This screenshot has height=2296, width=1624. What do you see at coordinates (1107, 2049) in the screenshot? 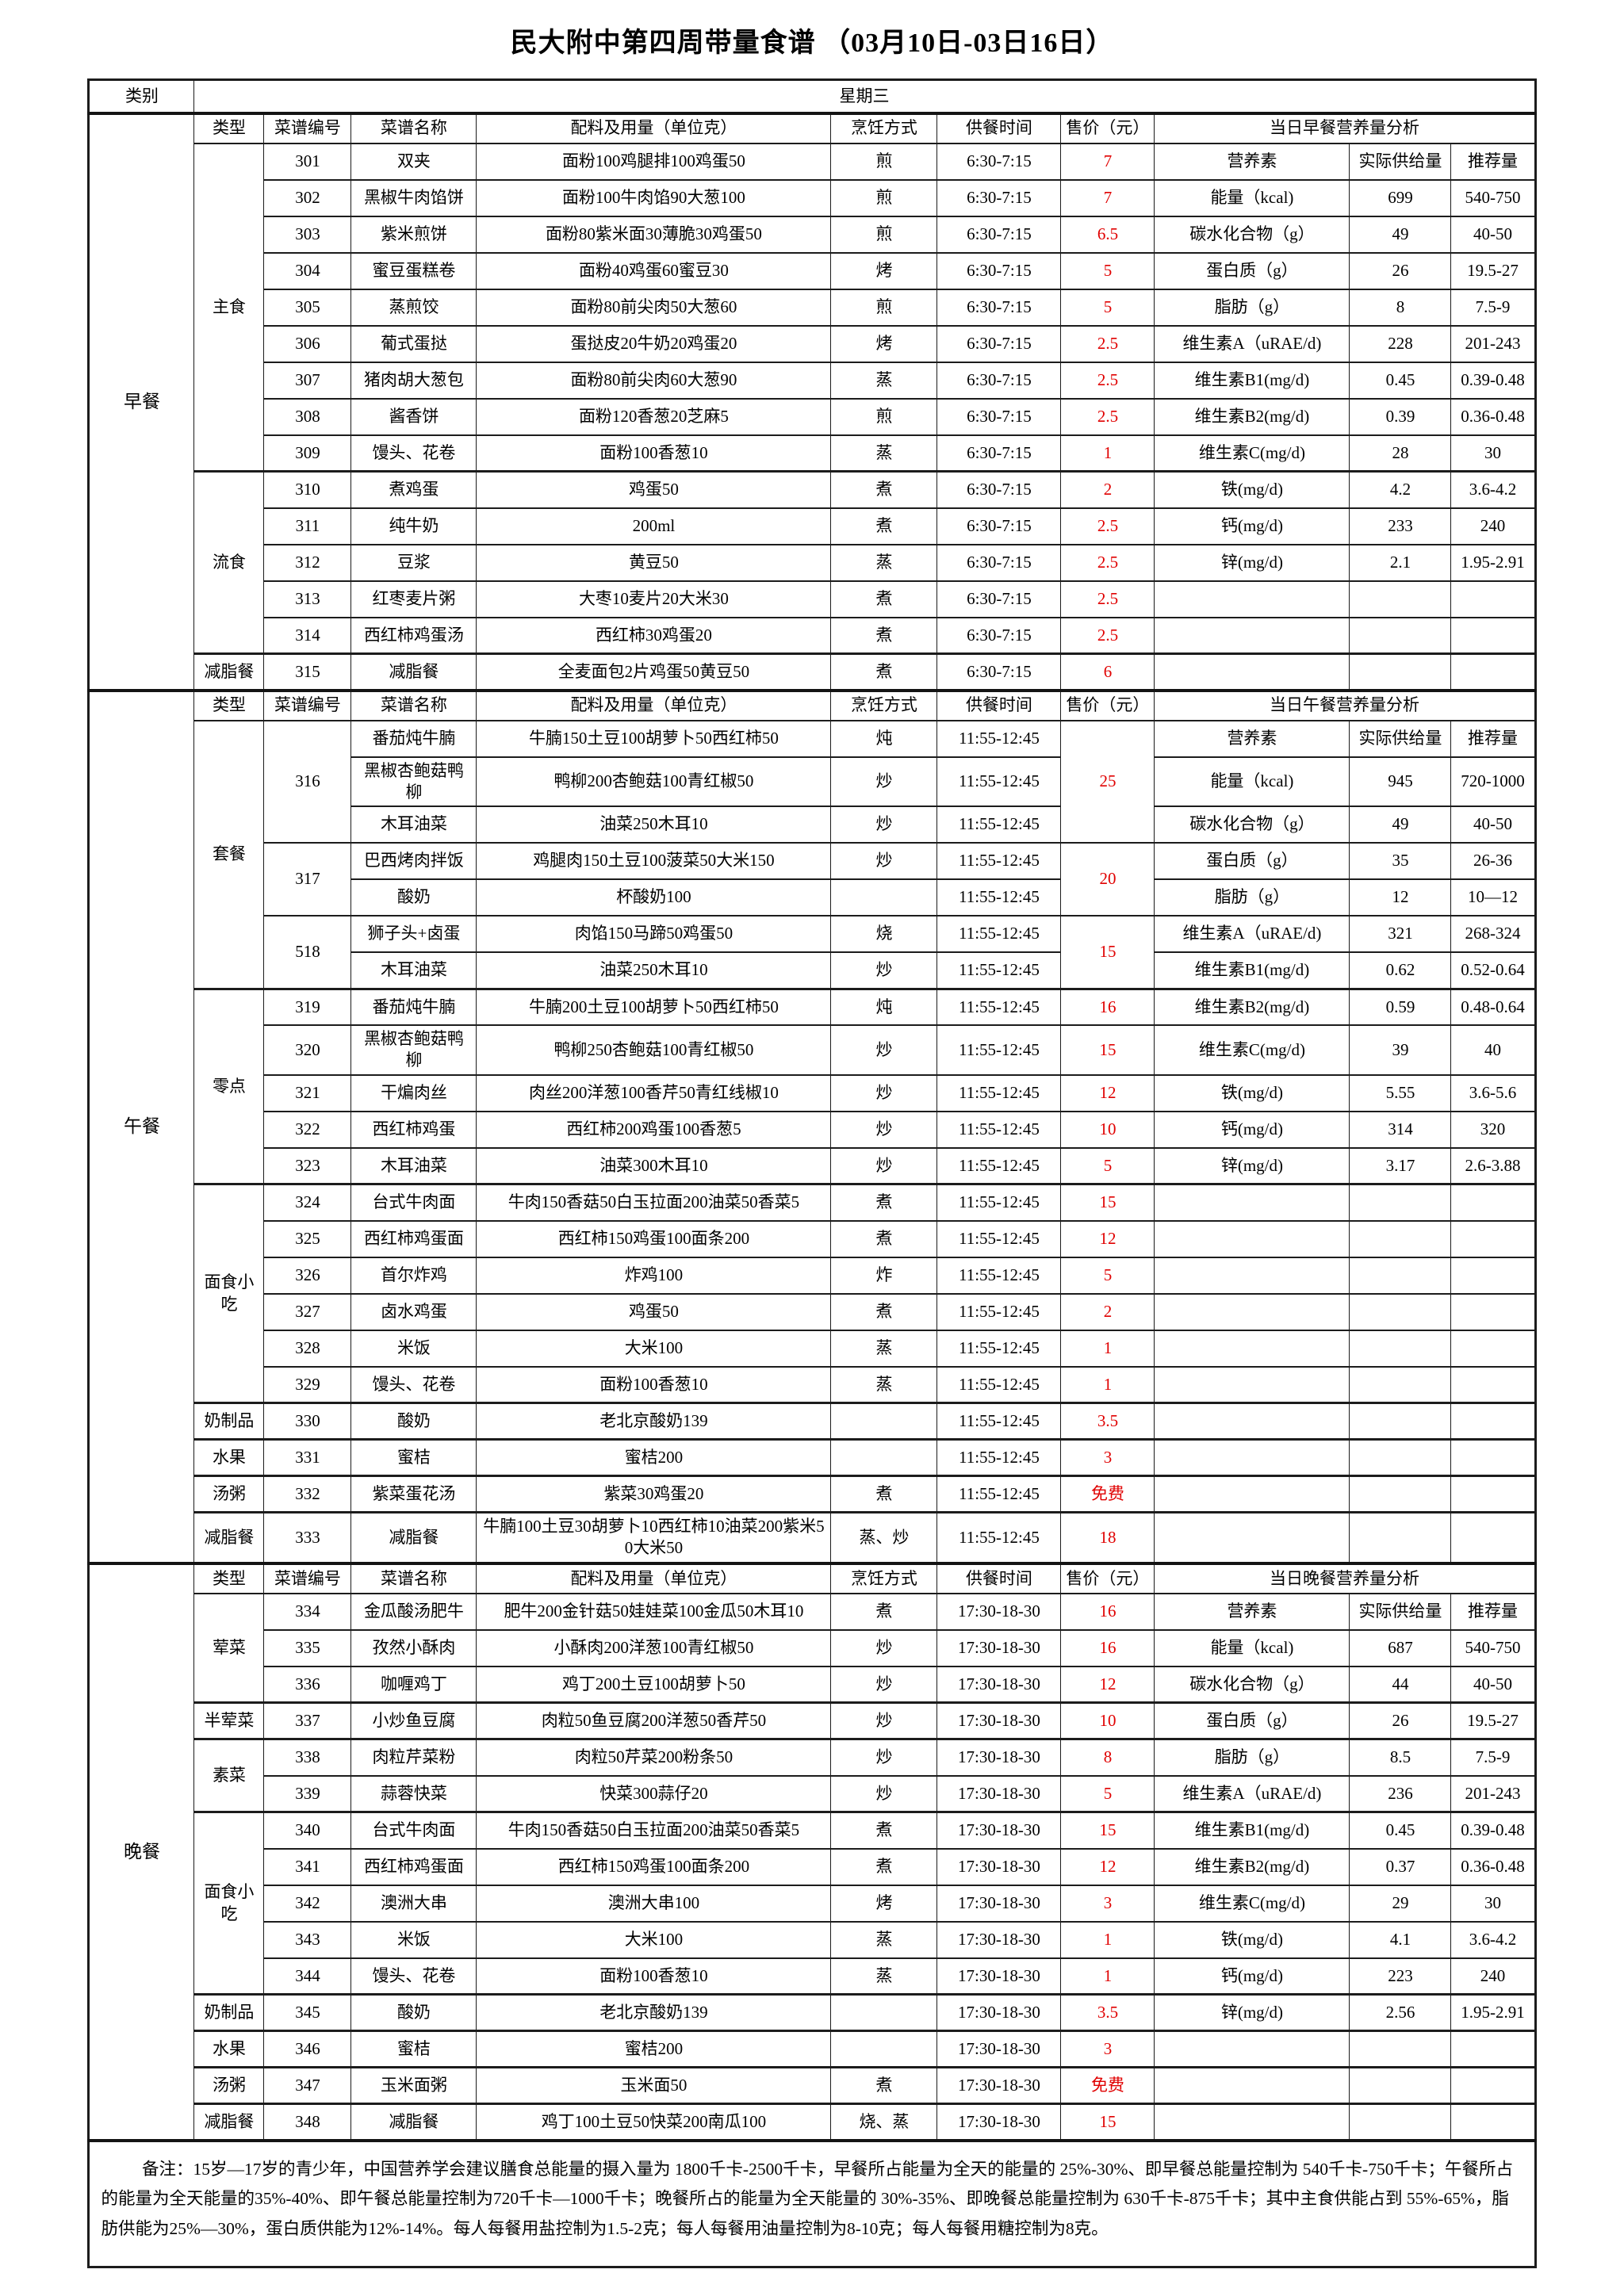
I see `price-cell: 3` at bounding box center [1107, 2049].